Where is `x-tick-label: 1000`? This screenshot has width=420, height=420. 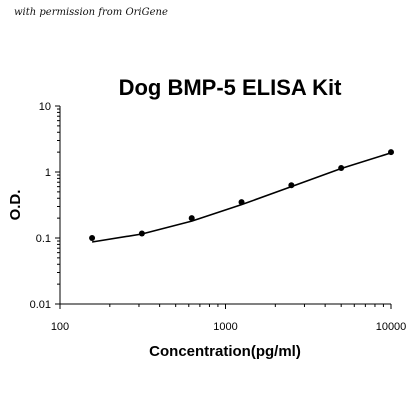
x-tick-label: 1000 is located at coordinates (225, 327).